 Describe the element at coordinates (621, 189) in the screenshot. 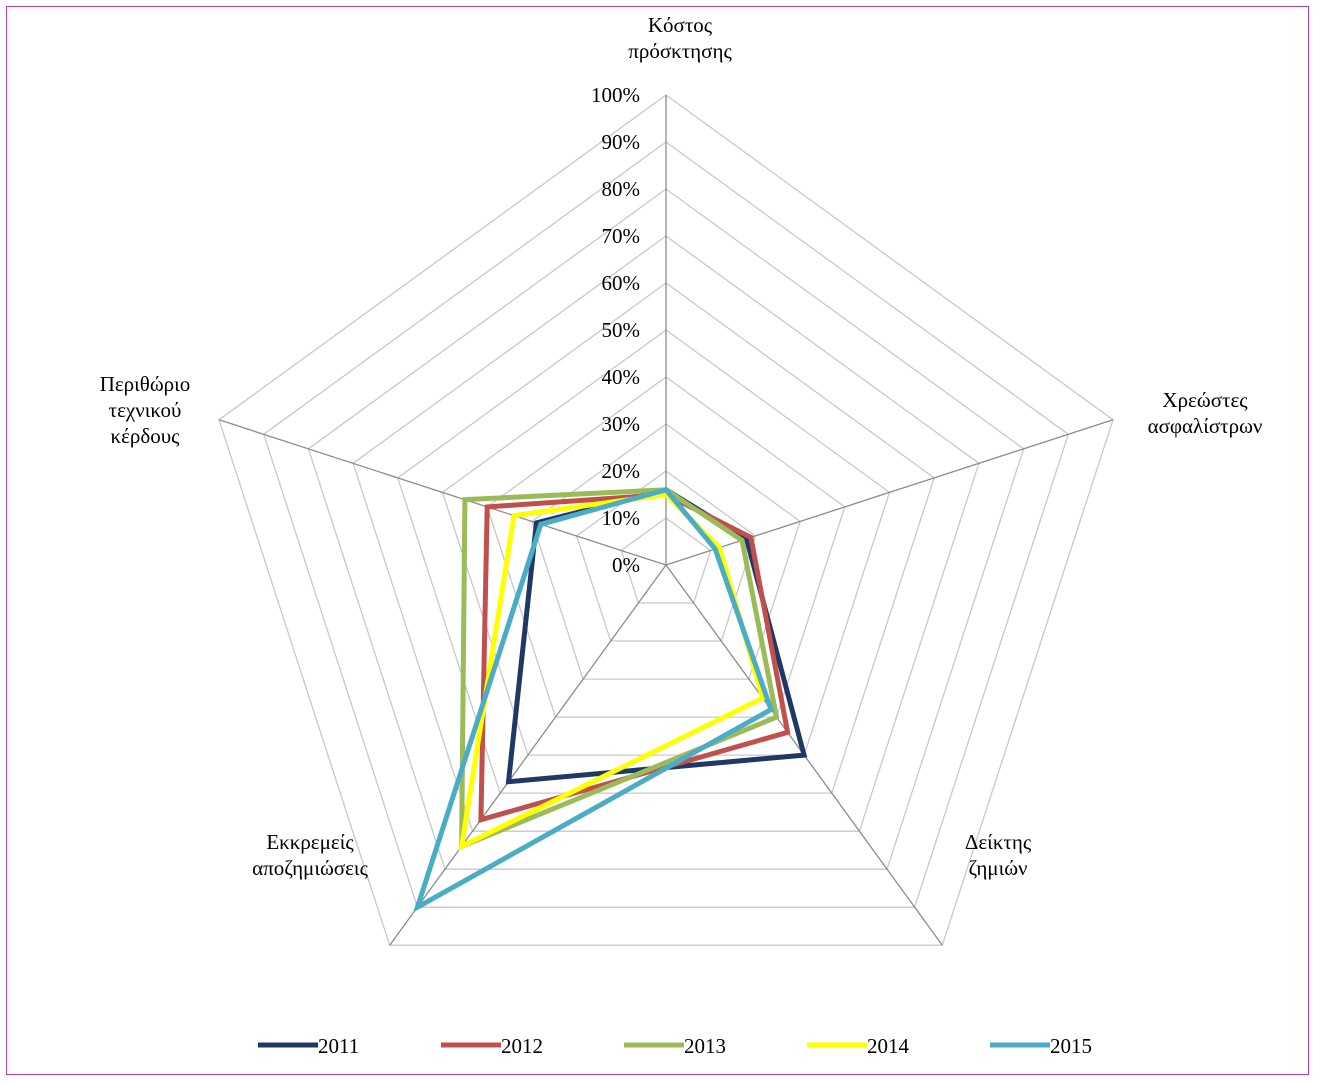

I see `tick-label: 80%` at that location.